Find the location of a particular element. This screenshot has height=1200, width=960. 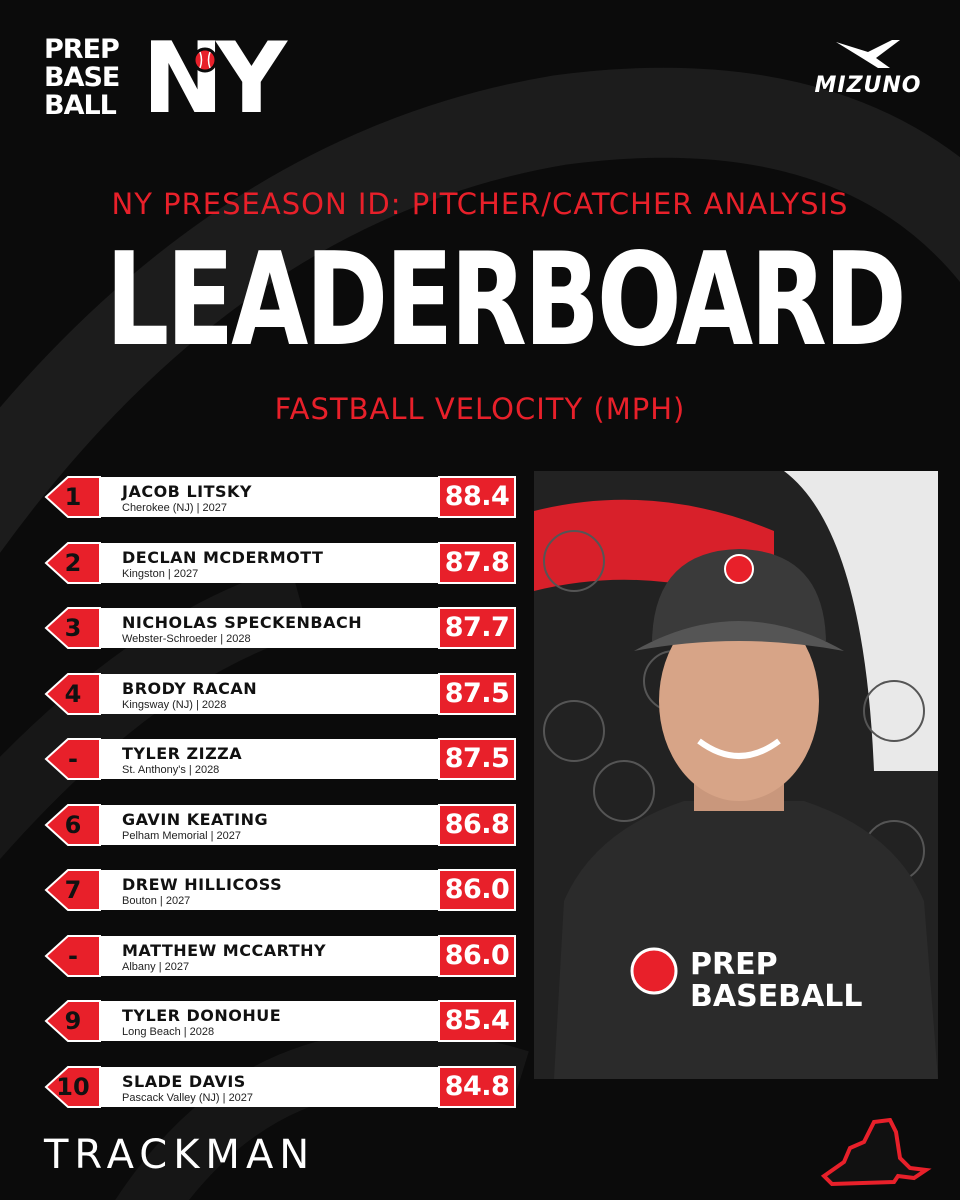

player-school-year: Kingston | 2027 is located at coordinates (160, 573).